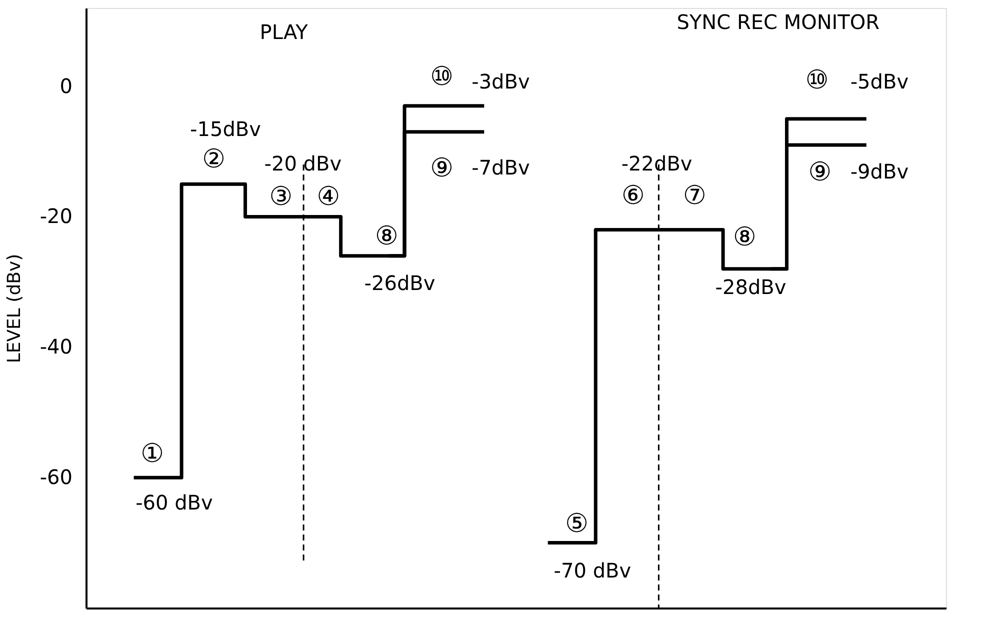 The width and height of the screenshot is (992, 622). What do you see at coordinates (66, 86) in the screenshot?
I see `y-tick-label: 0` at bounding box center [66, 86].